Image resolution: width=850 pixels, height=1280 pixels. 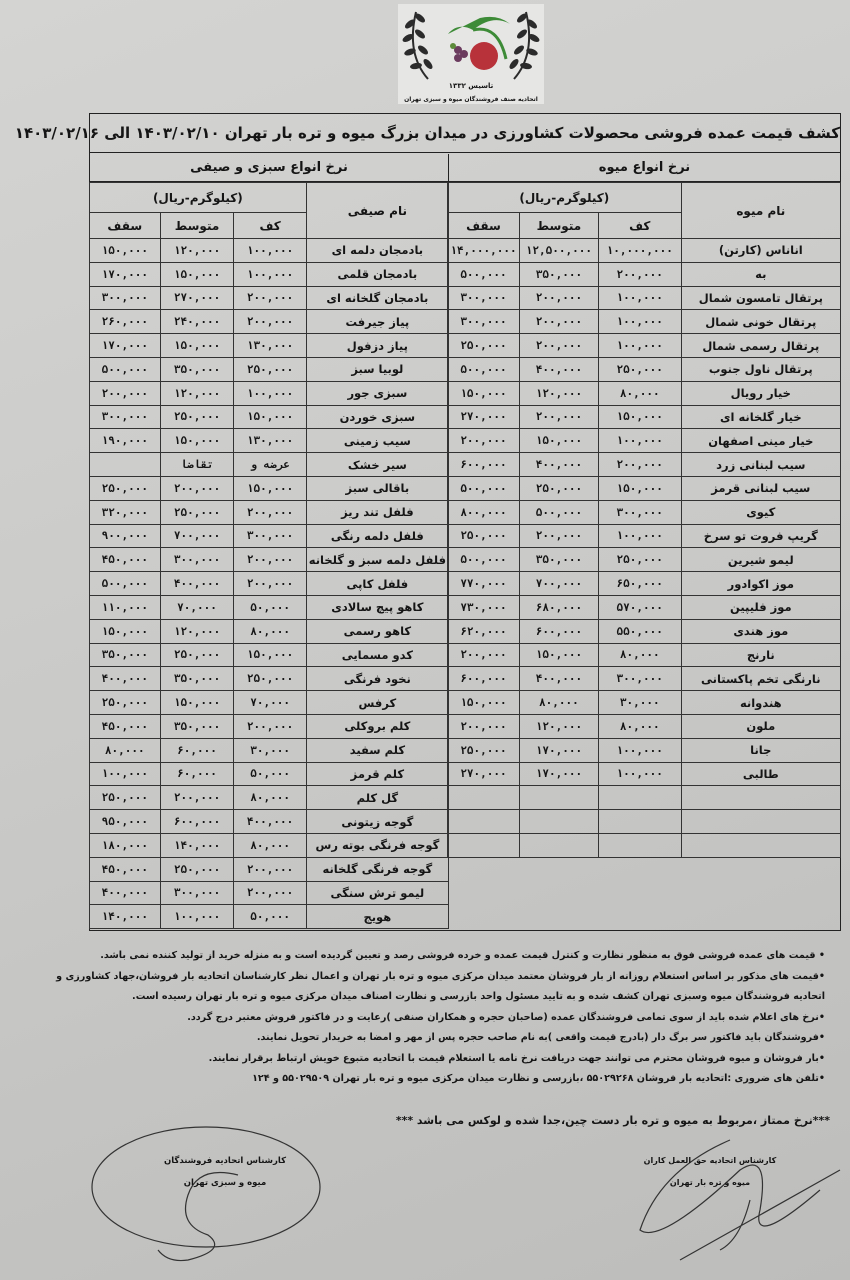 What do you see at coordinates (269, 441) in the screenshot?
I see `table-row: سیب زمینی ۱۳۰,۰۰۰ ۱۵۰,۰۰۰ ۱۹۰,۰۰۰` at bounding box center [269, 441].